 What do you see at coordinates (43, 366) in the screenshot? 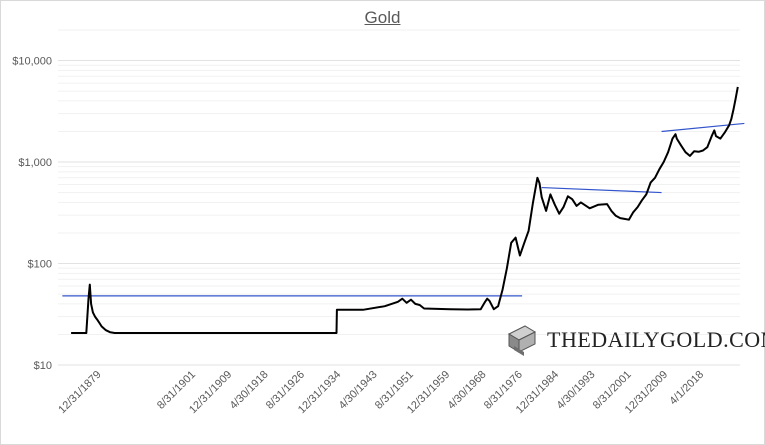
I see `y-tick-label: $10` at bounding box center [43, 366].